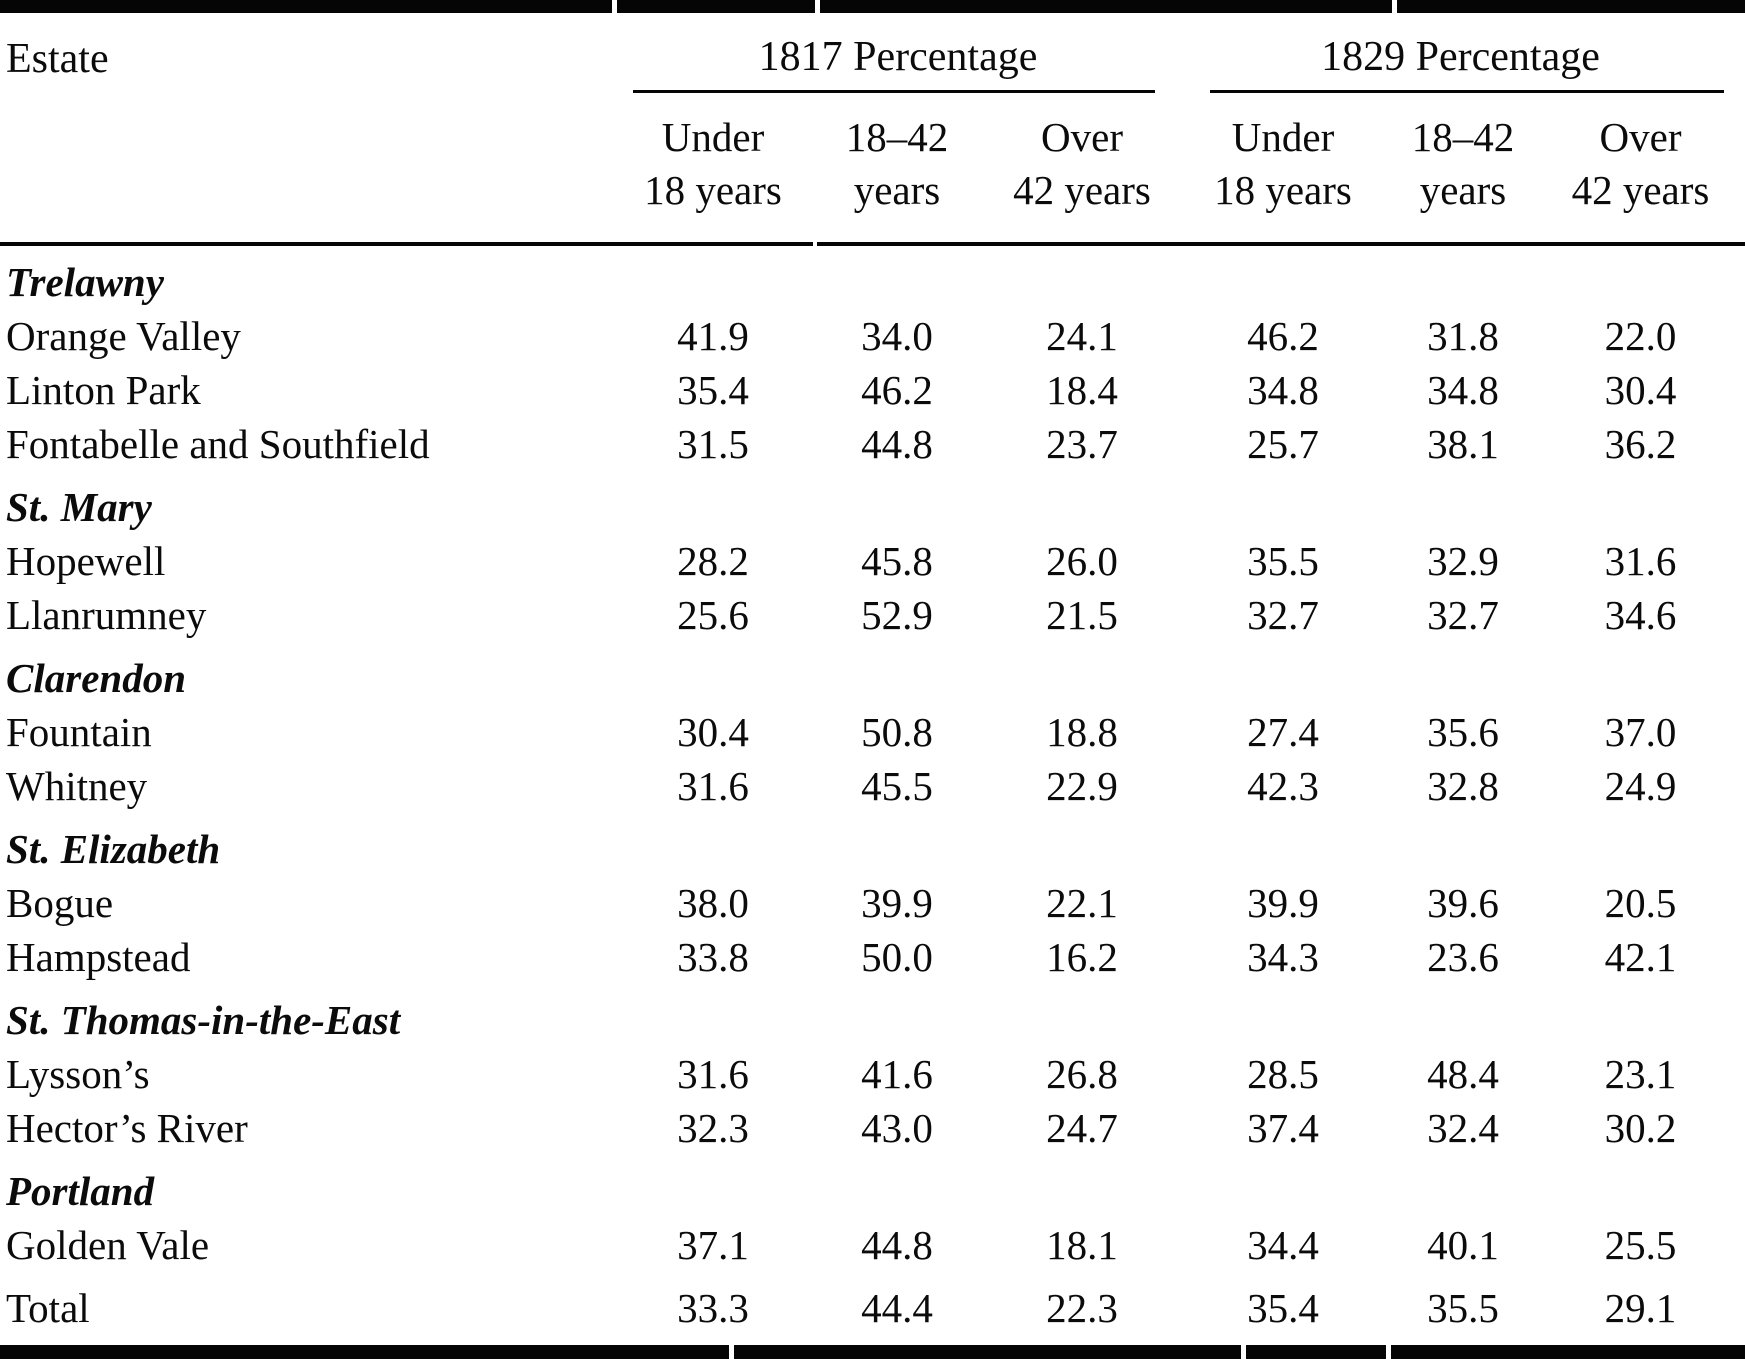  Describe the element at coordinates (1640, 444) in the screenshot. I see `value-cell: 36.2` at that location.